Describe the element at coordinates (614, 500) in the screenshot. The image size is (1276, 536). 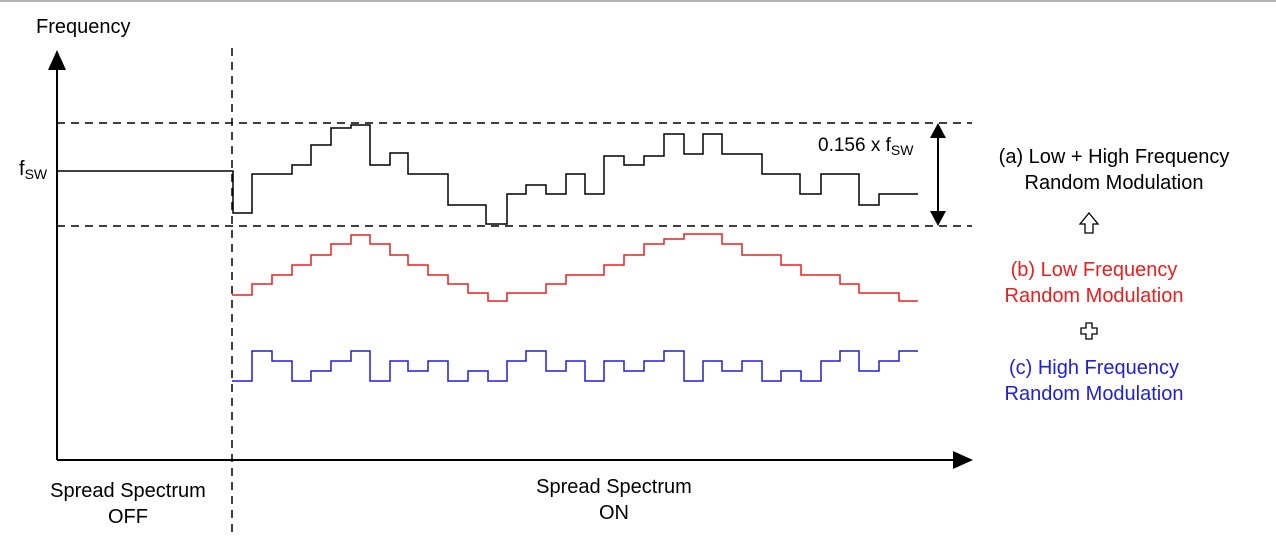
I see `phase-on-label: Spread Spectrum ON` at that location.